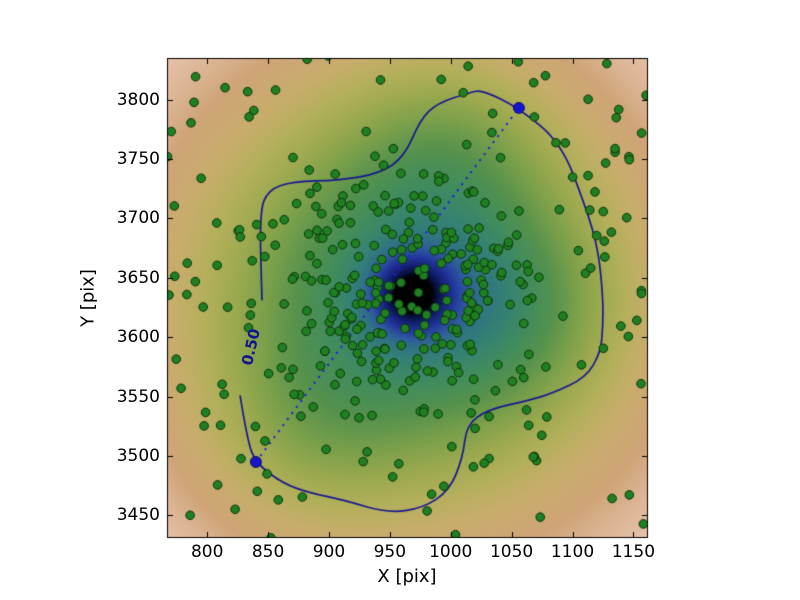 The width and height of the screenshot is (800, 600). Describe the element at coordinates (572, 552) in the screenshot. I see `x-tick-label: 1100` at that location.